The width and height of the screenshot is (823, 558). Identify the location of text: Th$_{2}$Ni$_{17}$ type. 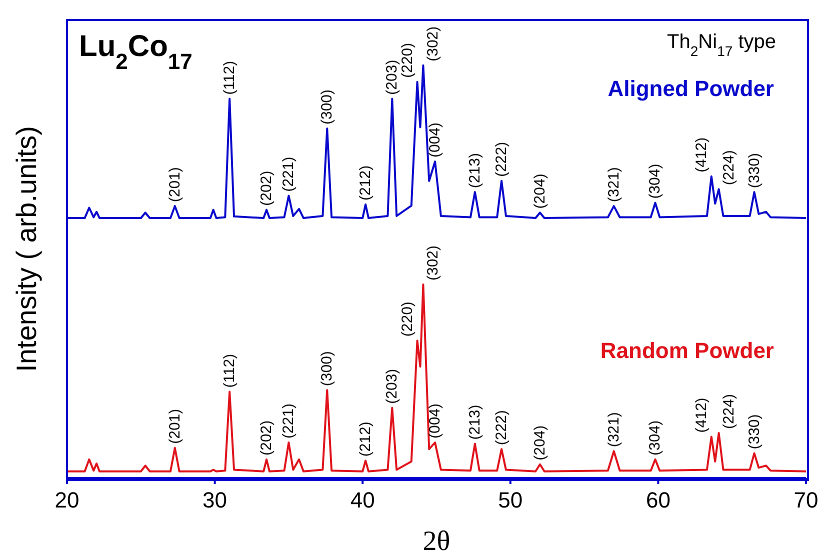
(721, 45).